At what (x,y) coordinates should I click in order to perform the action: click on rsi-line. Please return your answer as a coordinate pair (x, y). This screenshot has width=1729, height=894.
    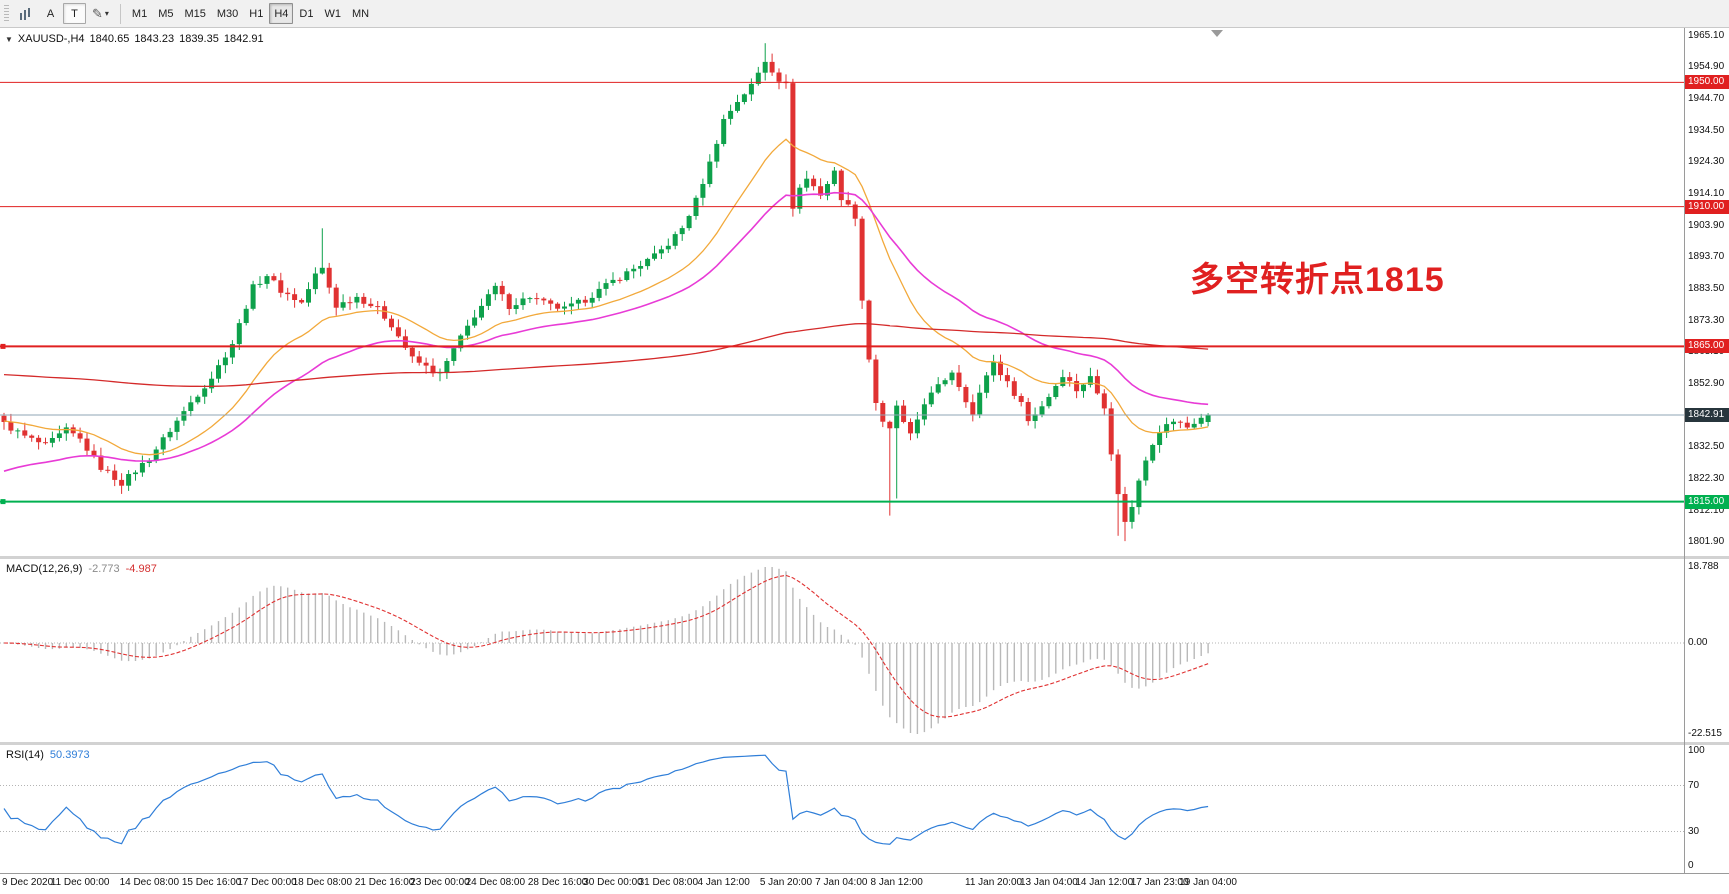
    Looking at the image, I should click on (606, 799).